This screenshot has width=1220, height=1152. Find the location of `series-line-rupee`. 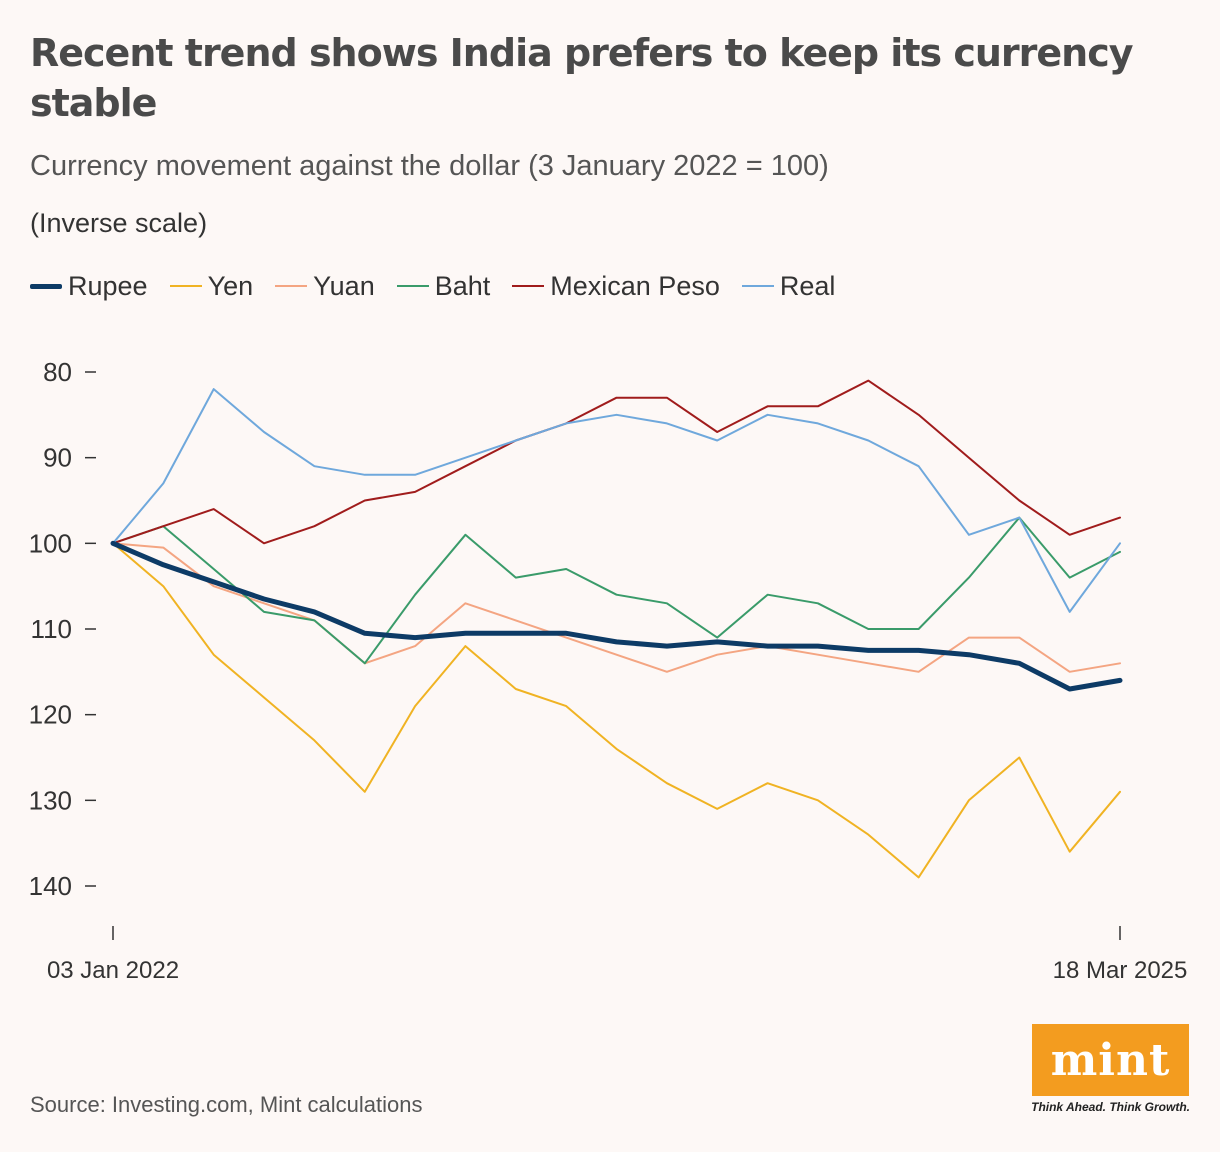

series-line-rupee is located at coordinates (616, 616).